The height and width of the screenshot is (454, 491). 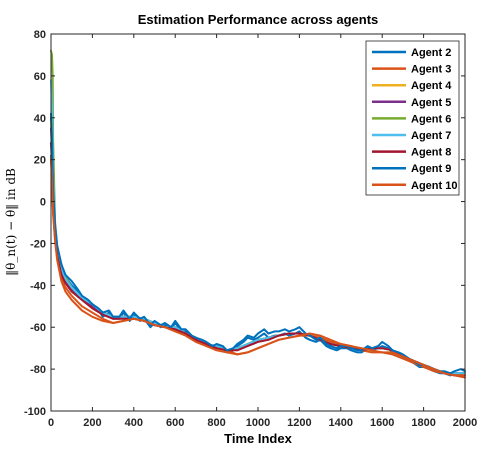 What do you see at coordinates (431, 103) in the screenshot?
I see `legend-label: Agent 5` at bounding box center [431, 103].